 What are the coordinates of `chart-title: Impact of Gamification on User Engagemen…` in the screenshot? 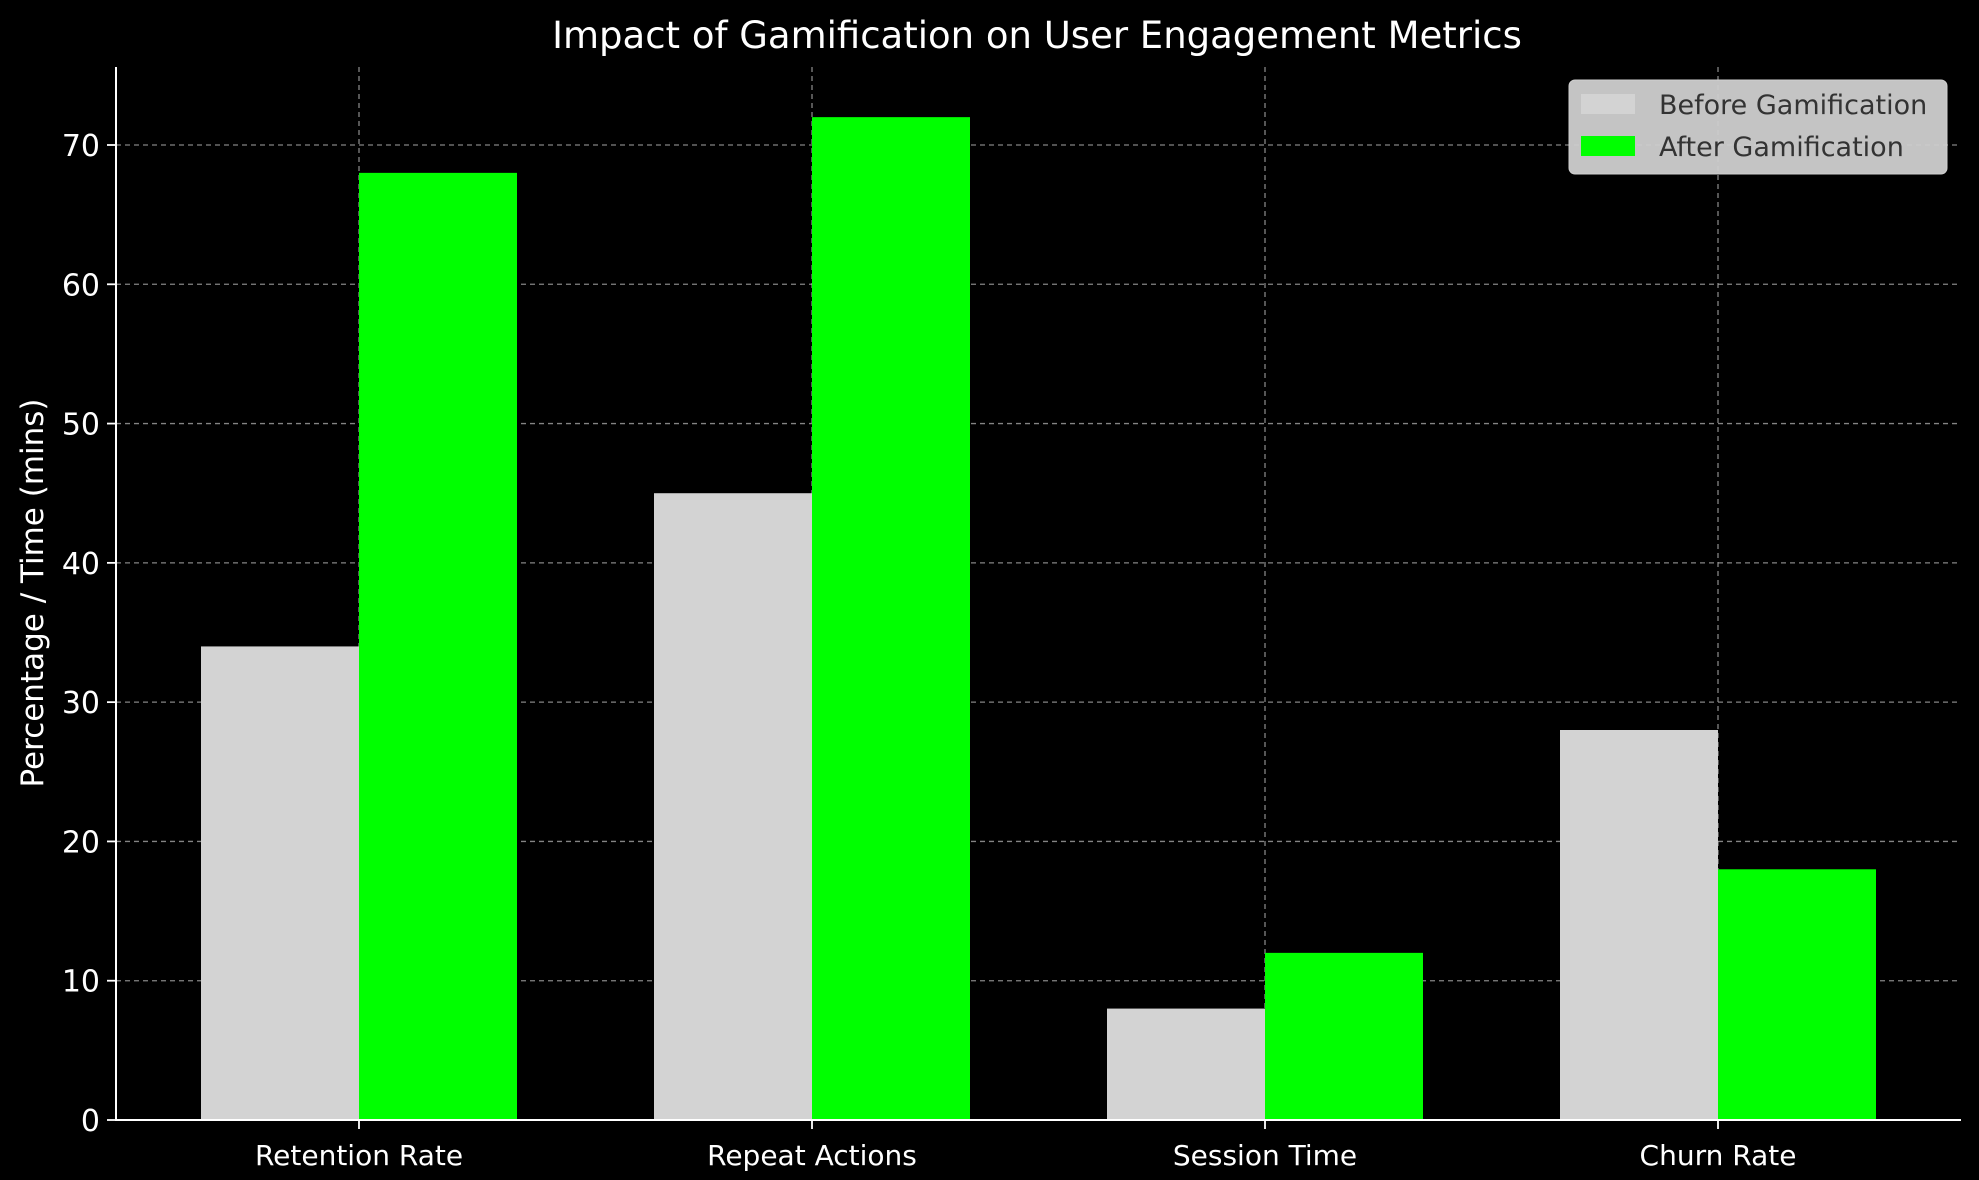 It's located at (1037, 35).